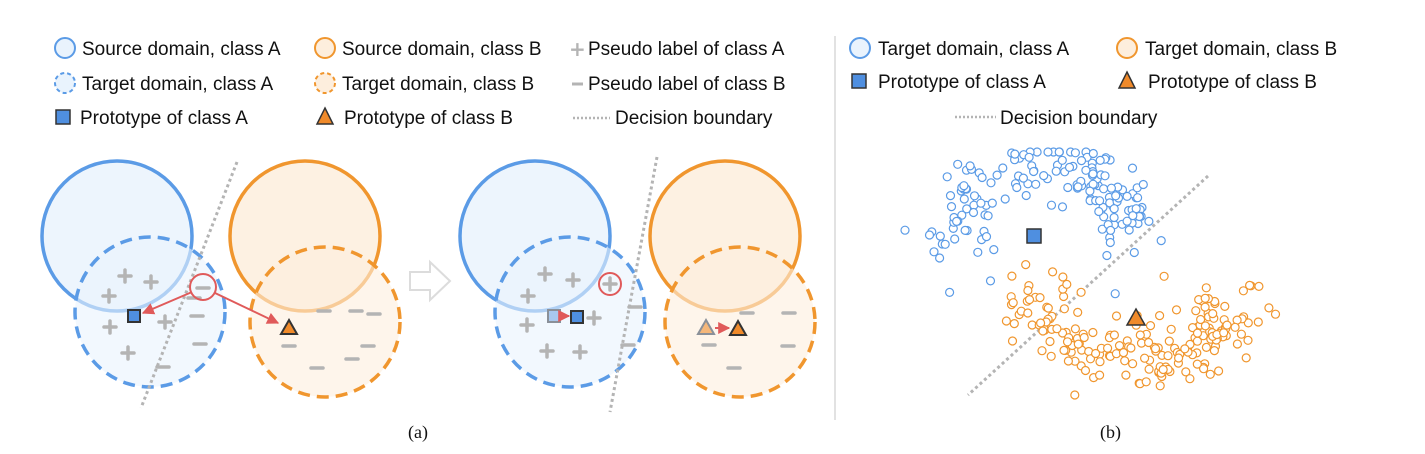  I want to click on legend-source-a-icon, so click(65, 48).